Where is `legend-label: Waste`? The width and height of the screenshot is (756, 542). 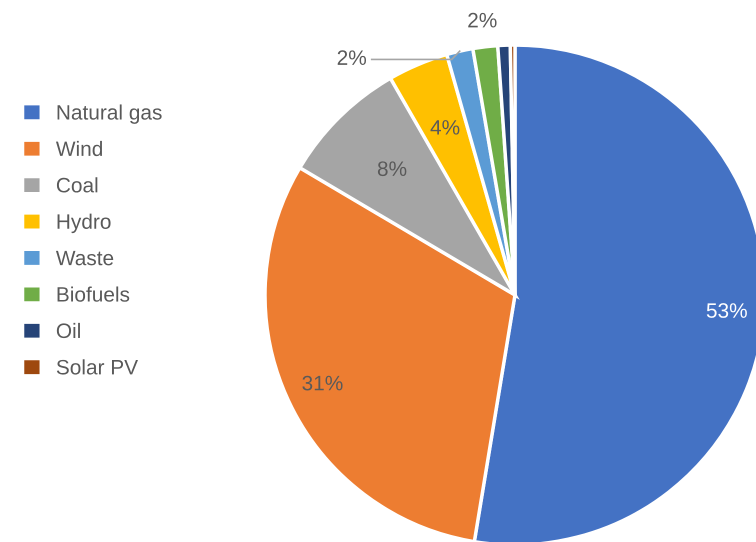
legend-label: Waste is located at coordinates (85, 258).